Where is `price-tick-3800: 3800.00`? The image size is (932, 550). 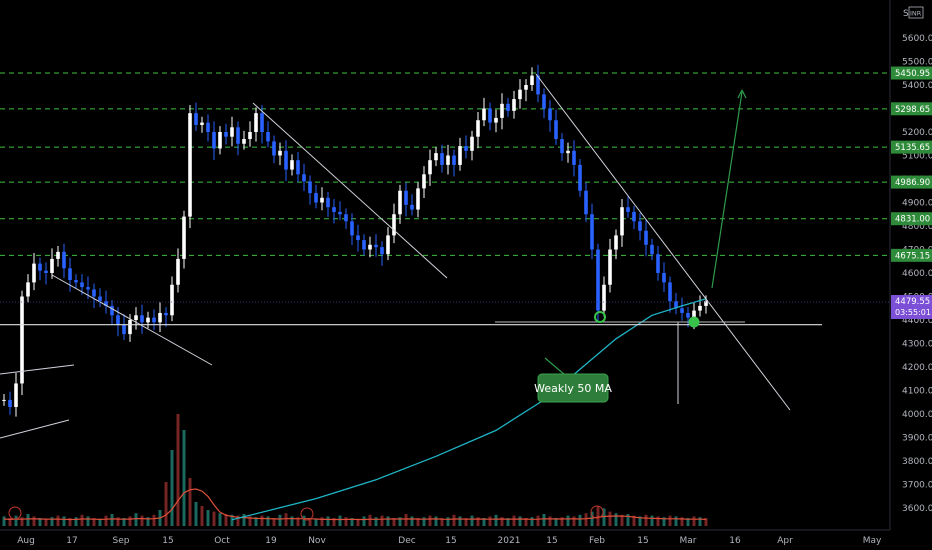 price-tick-3800: 3800.00 is located at coordinates (917, 462).